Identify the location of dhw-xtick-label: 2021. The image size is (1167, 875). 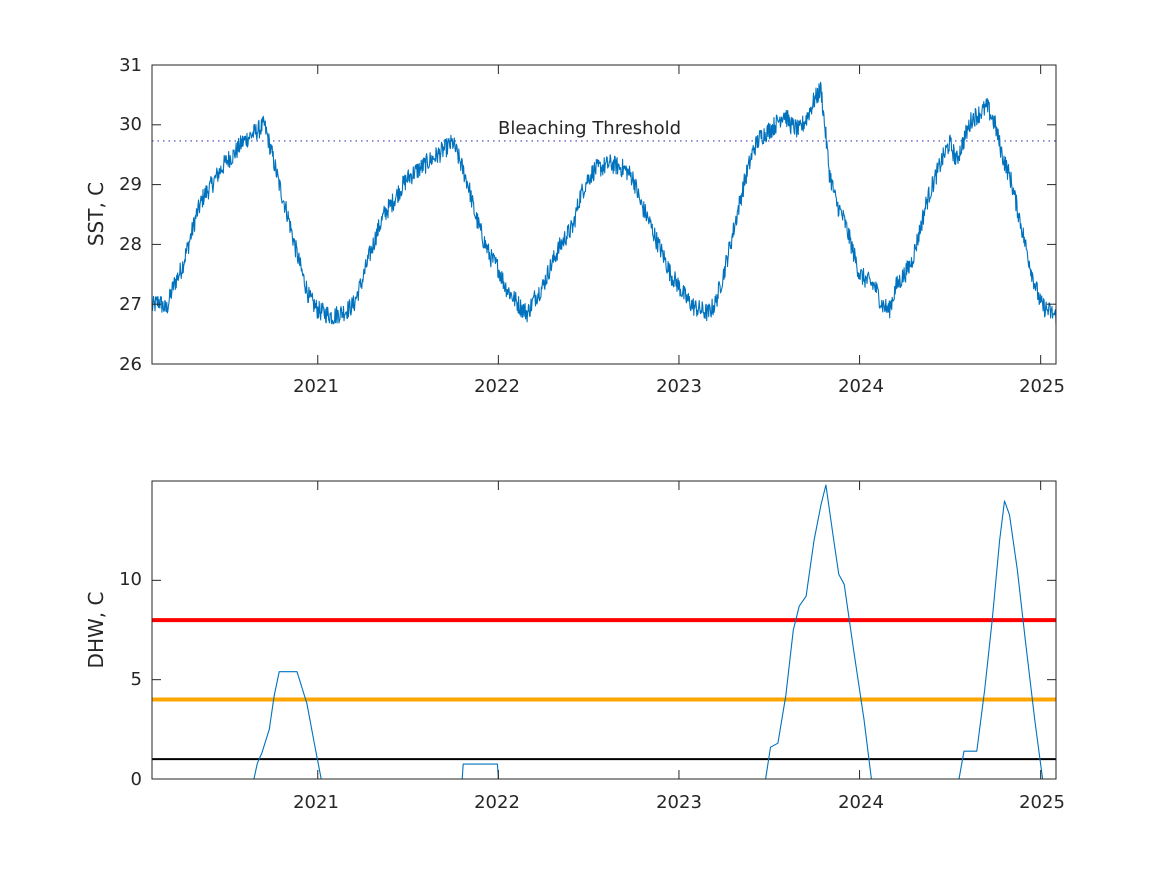
(316, 802).